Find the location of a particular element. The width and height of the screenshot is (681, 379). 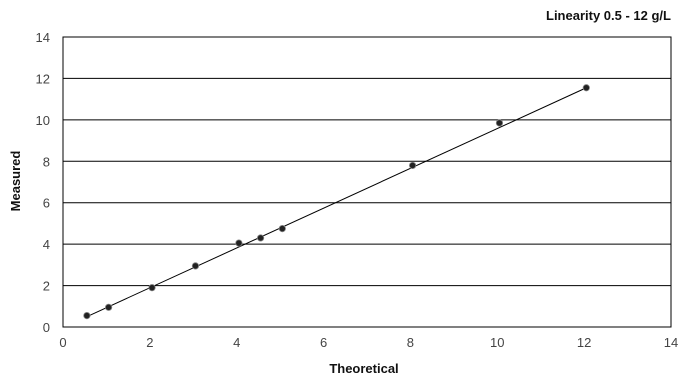

y-tick-label: 6 is located at coordinates (46, 203).